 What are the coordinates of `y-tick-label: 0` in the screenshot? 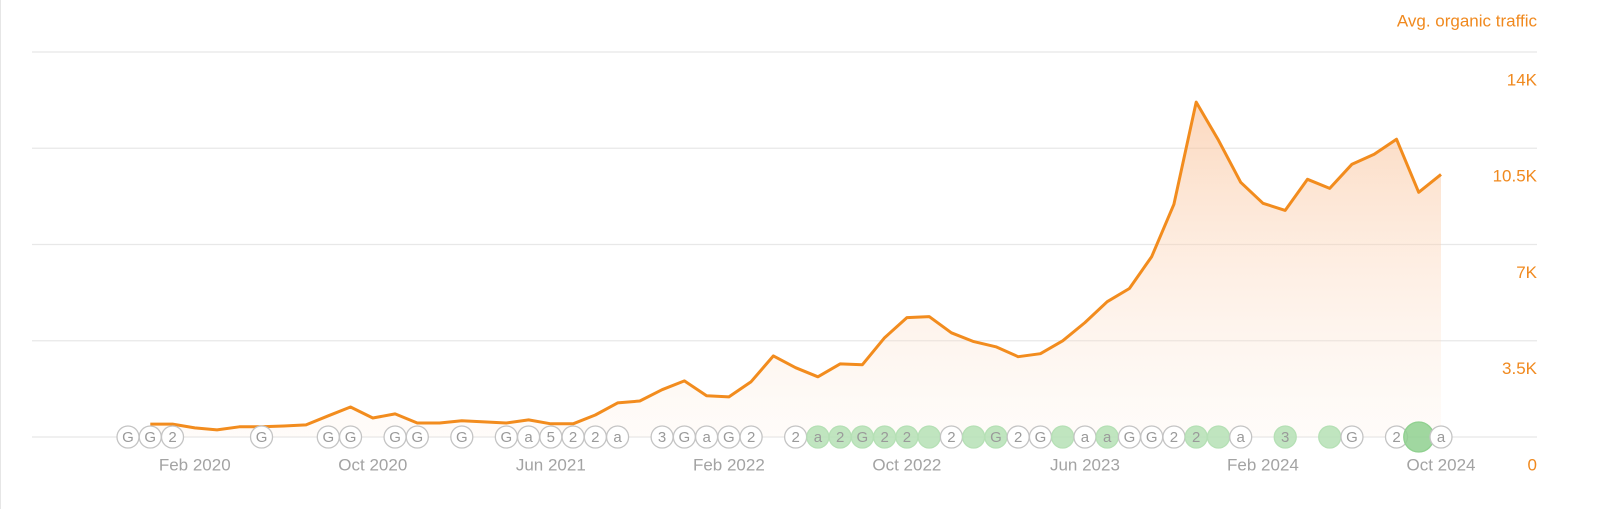 It's located at (1532, 464).